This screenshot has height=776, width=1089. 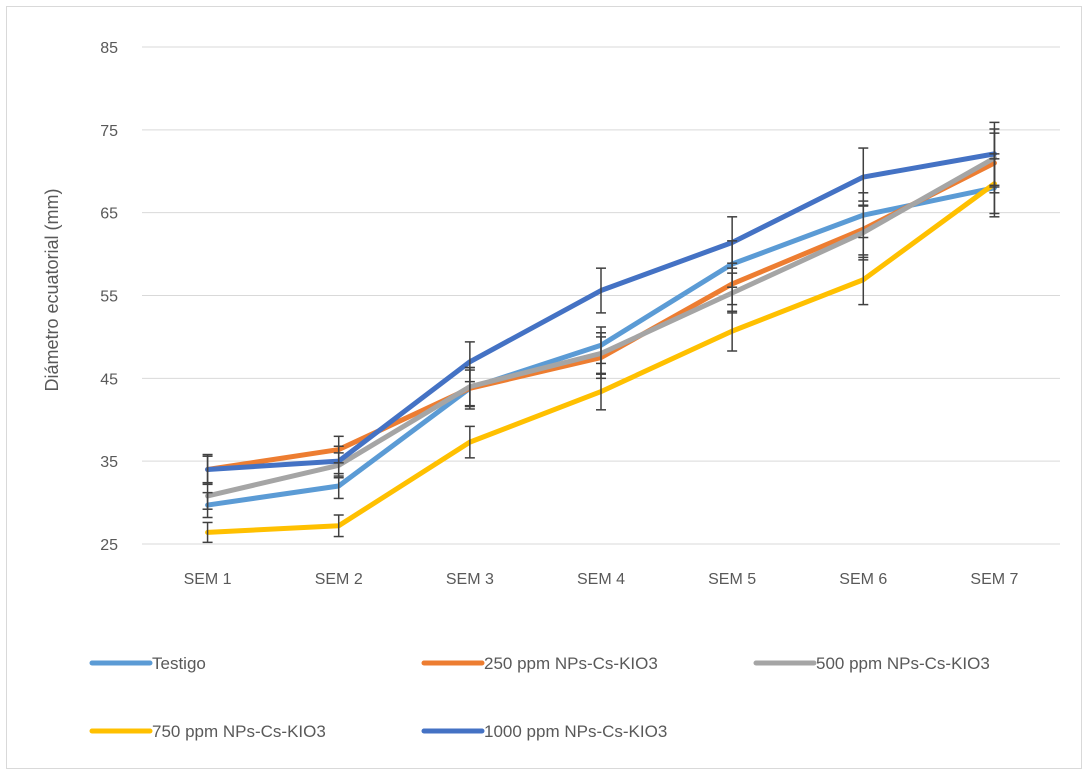 I want to click on x-tick-label: SEM 7, so click(x=994, y=579).